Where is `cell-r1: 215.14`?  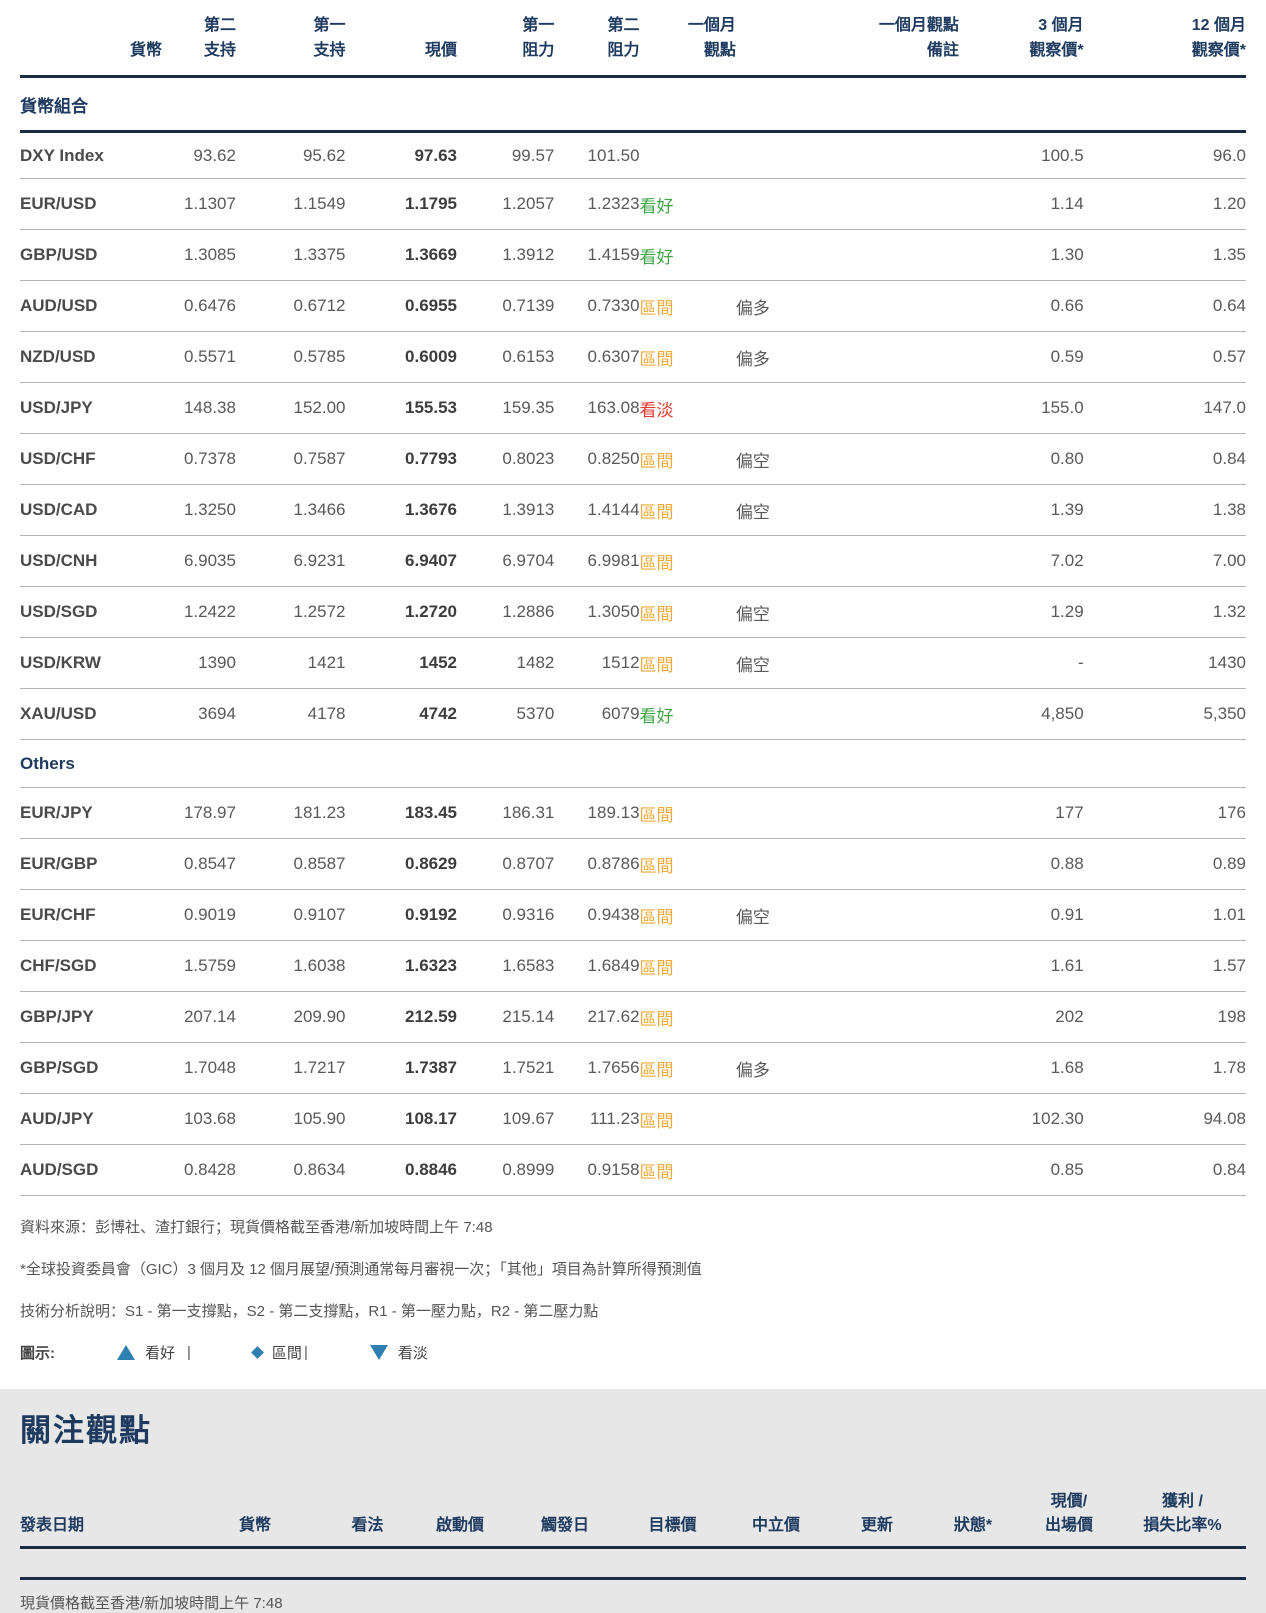 cell-r1: 215.14 is located at coordinates (506, 1017).